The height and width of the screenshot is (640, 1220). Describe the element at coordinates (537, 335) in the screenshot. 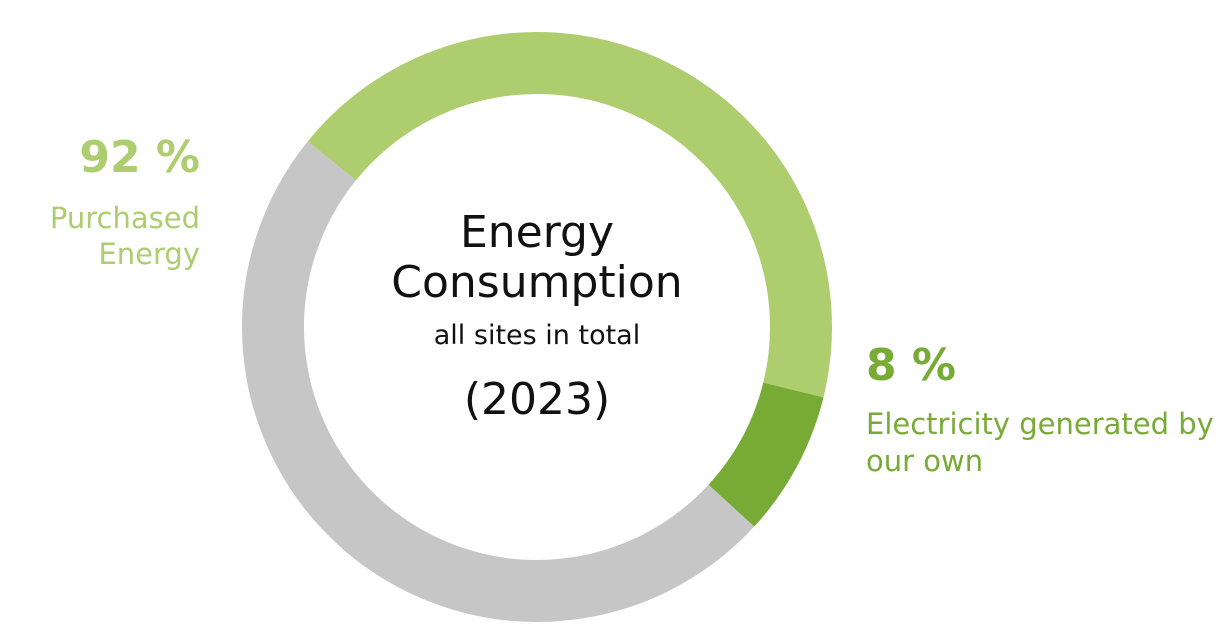

I see `chart-subtitle: all sites in total` at that location.